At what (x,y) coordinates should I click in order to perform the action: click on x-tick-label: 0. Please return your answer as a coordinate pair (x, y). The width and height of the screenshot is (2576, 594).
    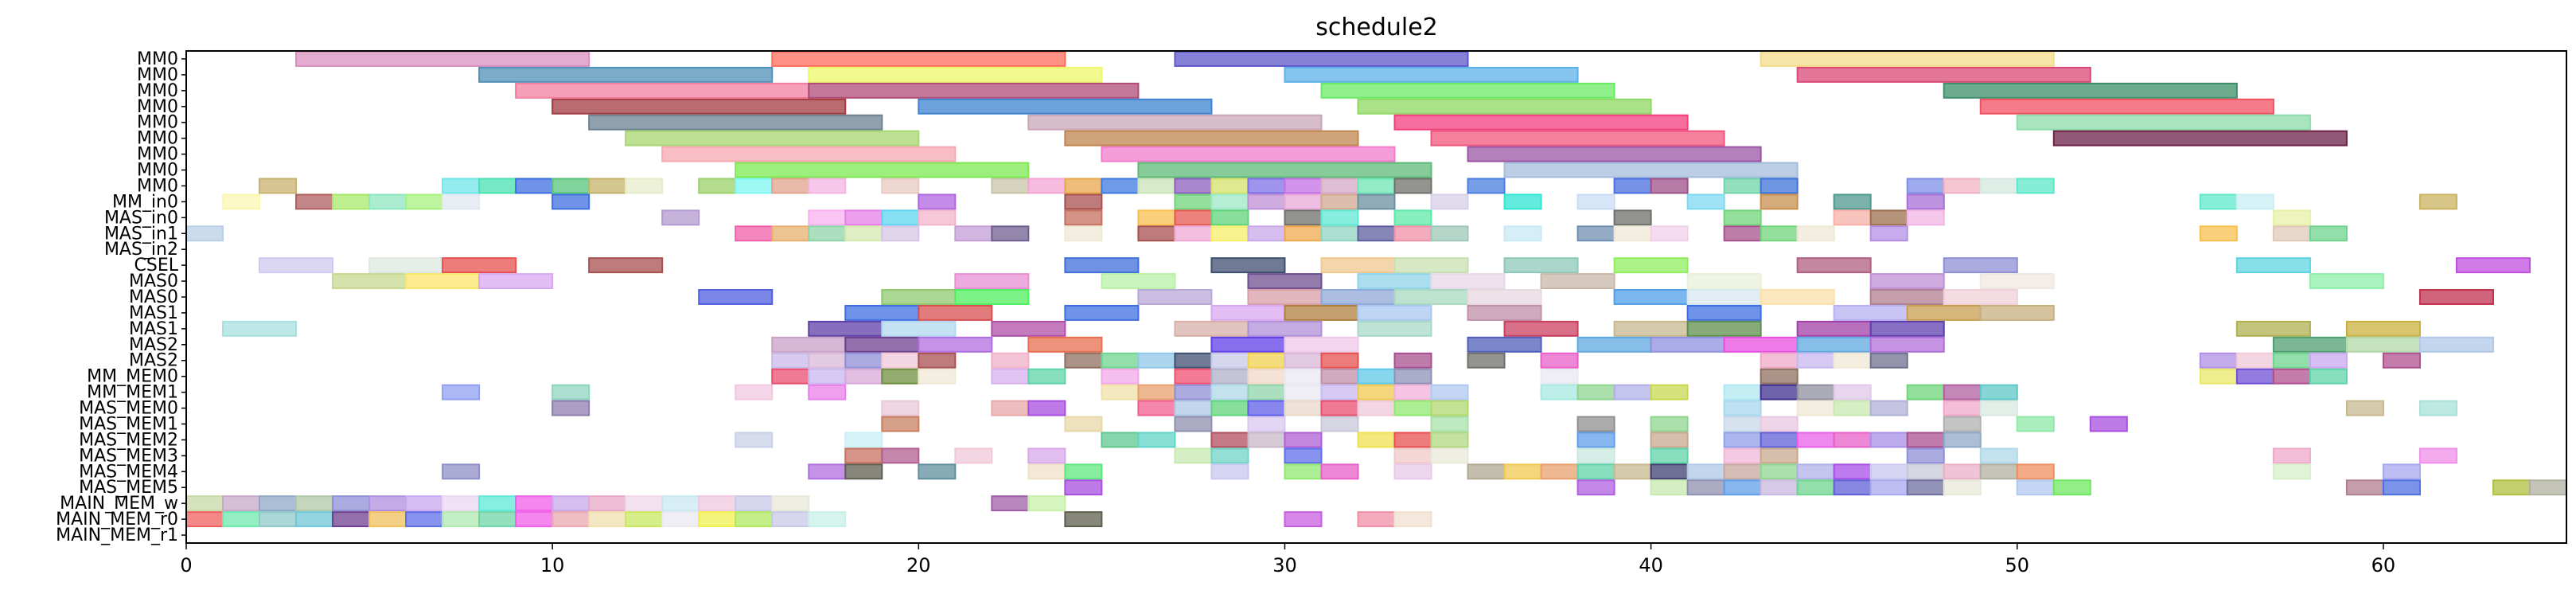
    Looking at the image, I should click on (186, 565).